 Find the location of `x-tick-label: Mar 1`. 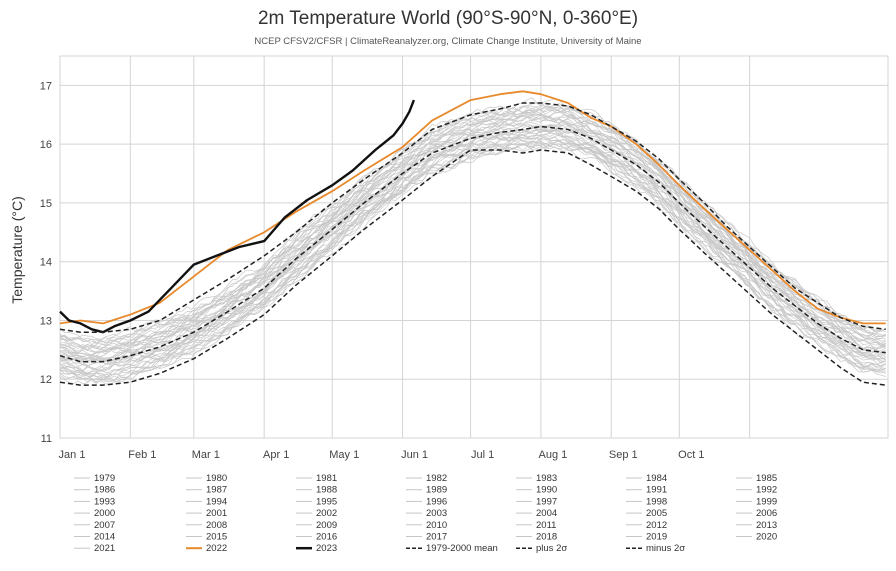

x-tick-label: Mar 1 is located at coordinates (206, 455).